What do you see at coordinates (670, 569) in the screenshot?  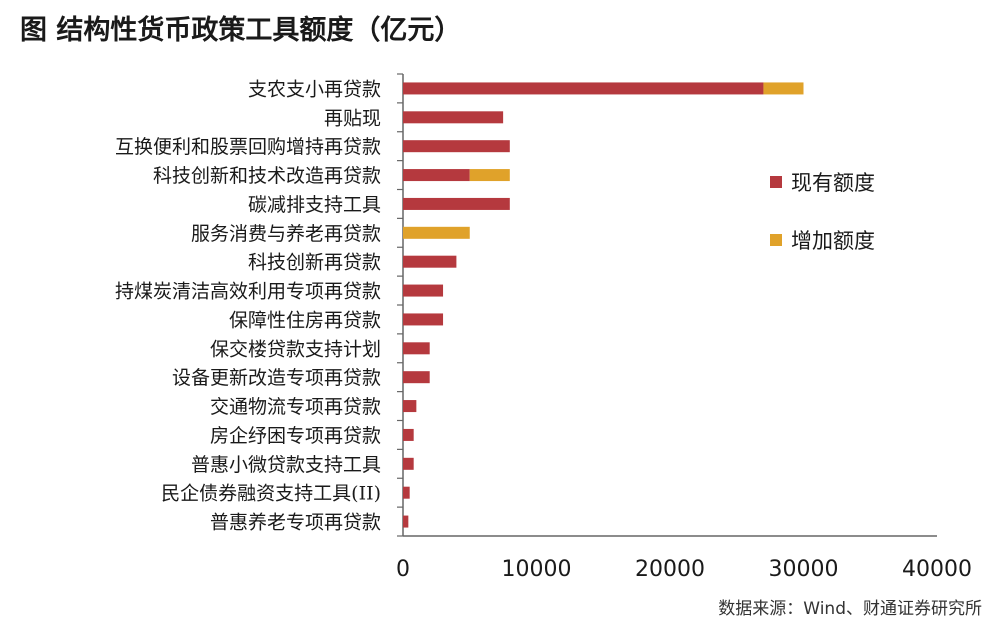 I see `x-tick-label: 20000` at bounding box center [670, 569].